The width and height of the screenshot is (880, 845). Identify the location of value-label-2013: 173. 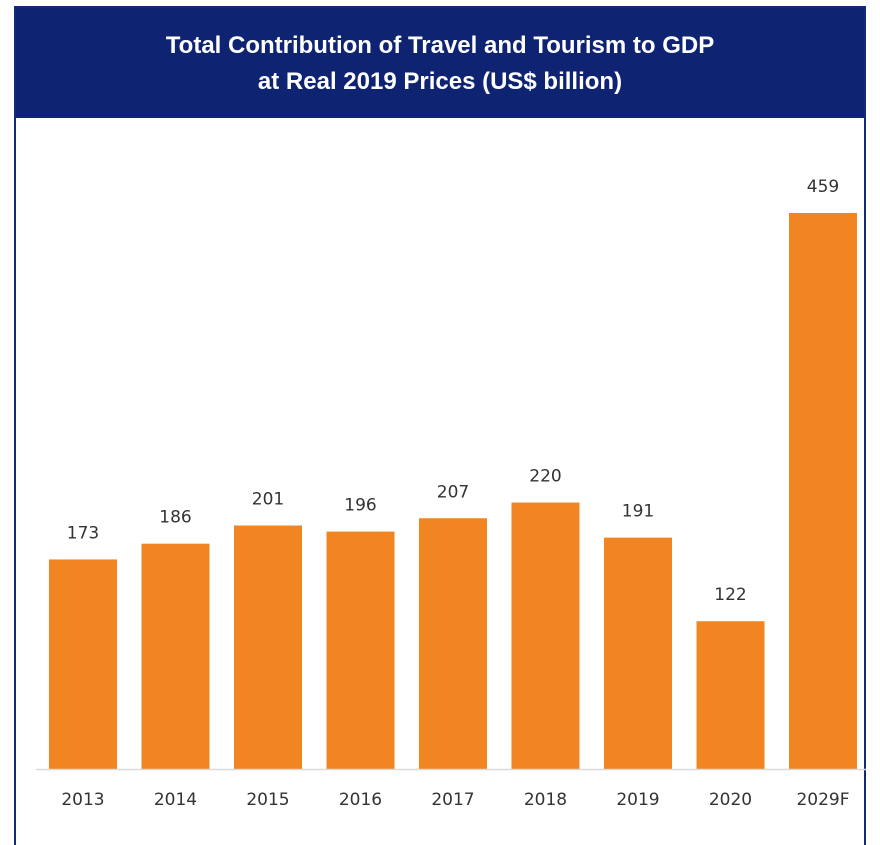
(83, 533).